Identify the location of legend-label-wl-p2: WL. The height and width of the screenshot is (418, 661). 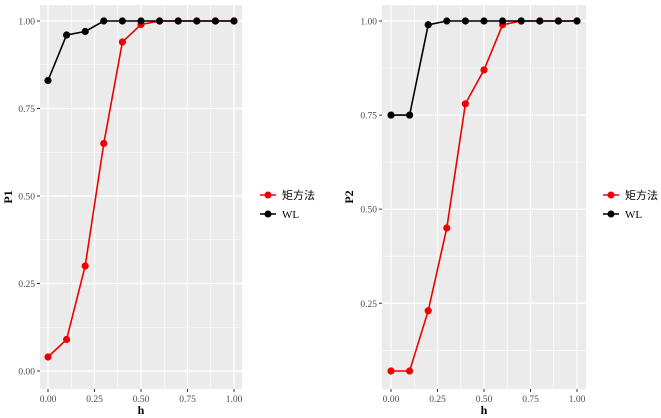
(633, 215).